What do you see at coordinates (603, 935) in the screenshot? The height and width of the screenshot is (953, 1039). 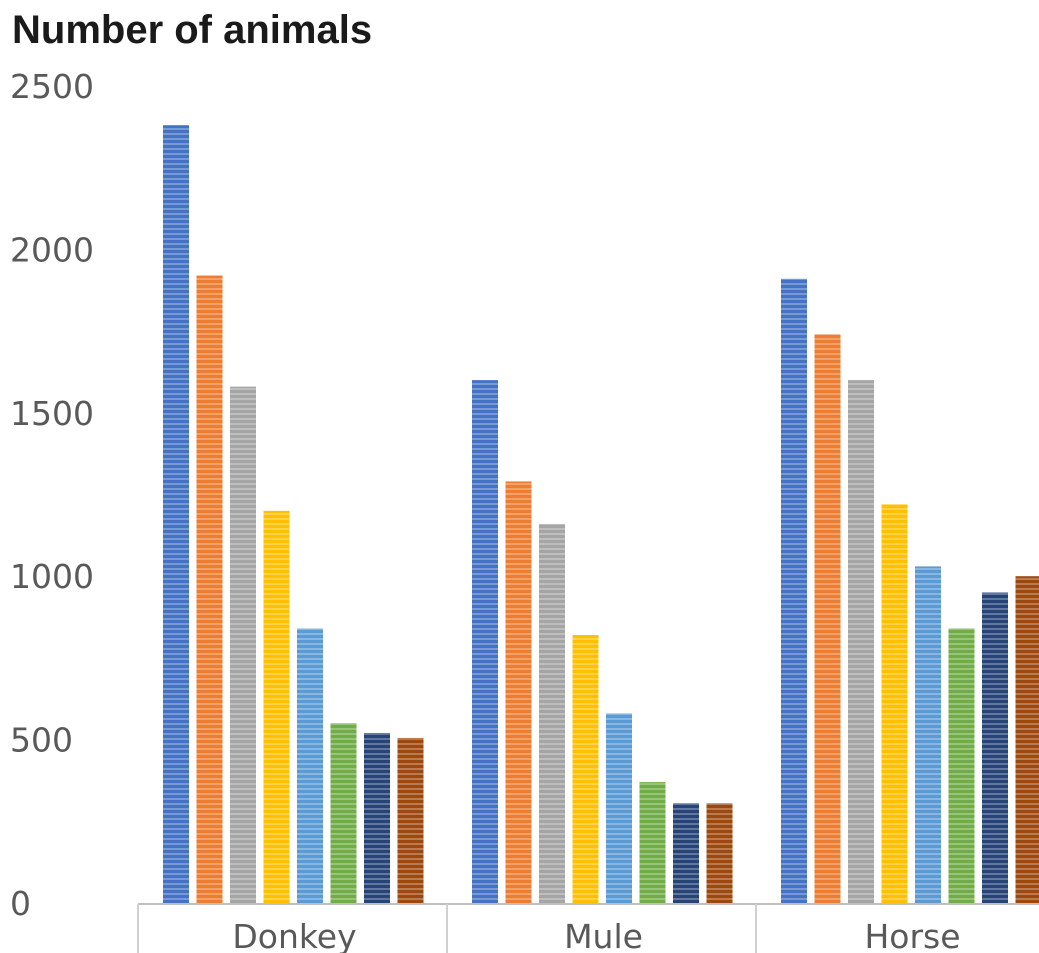 I see `x-tick-label: Mule` at bounding box center [603, 935].